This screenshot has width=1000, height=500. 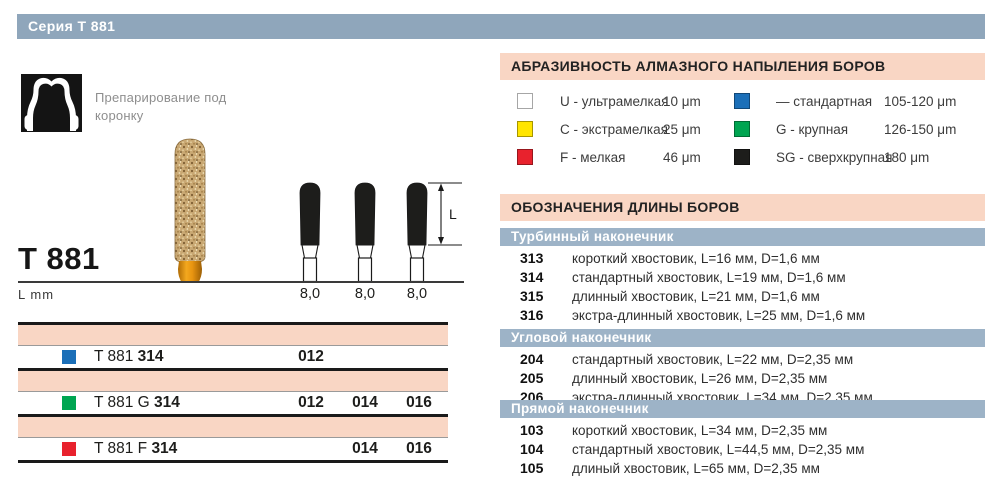 I want to click on length-desc: короткий хвостовик, L=34 мм, D=2,35 мм, so click(x=700, y=430).